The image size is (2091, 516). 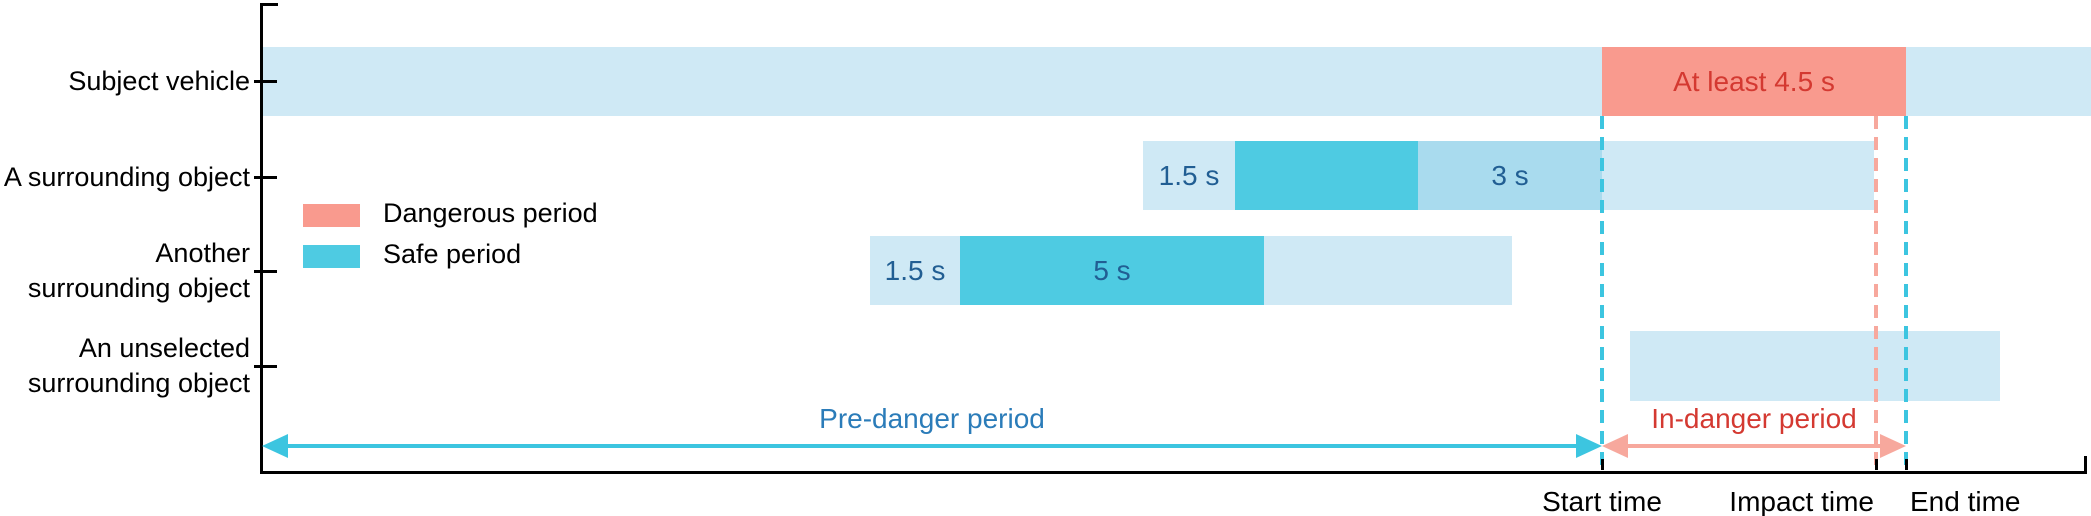 I want to click on time-axis-label: Impact time, so click(x=1801, y=501).